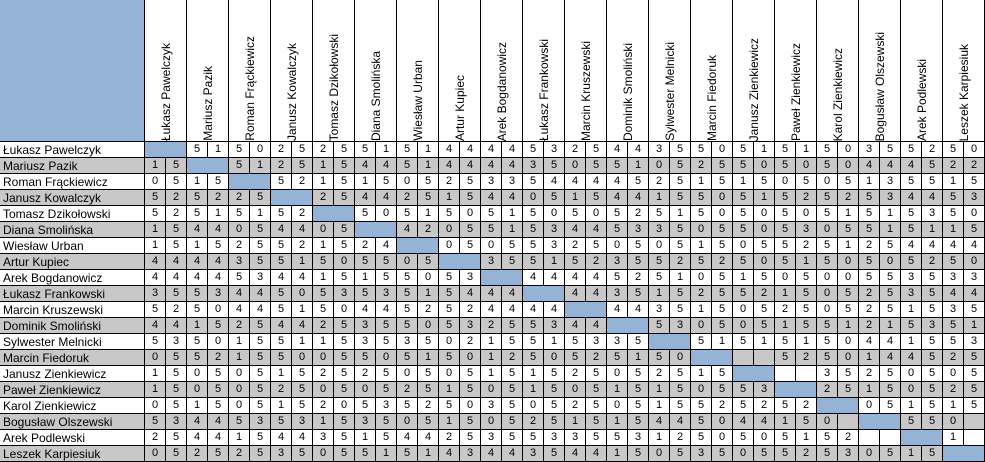 Image resolution: width=985 pixels, height=462 pixels. Describe the element at coordinates (544, 71) in the screenshot. I see `column-header: Łukasz Frankowski` at that location.